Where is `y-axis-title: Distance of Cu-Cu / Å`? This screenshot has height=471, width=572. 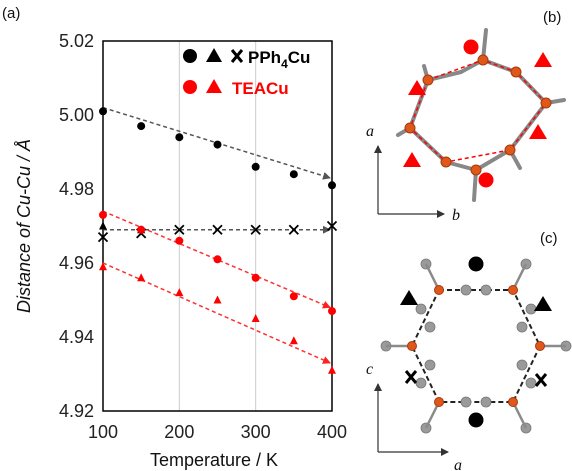 y-axis-title: Distance of Cu-Cu / Å is located at coordinates (24, 226).